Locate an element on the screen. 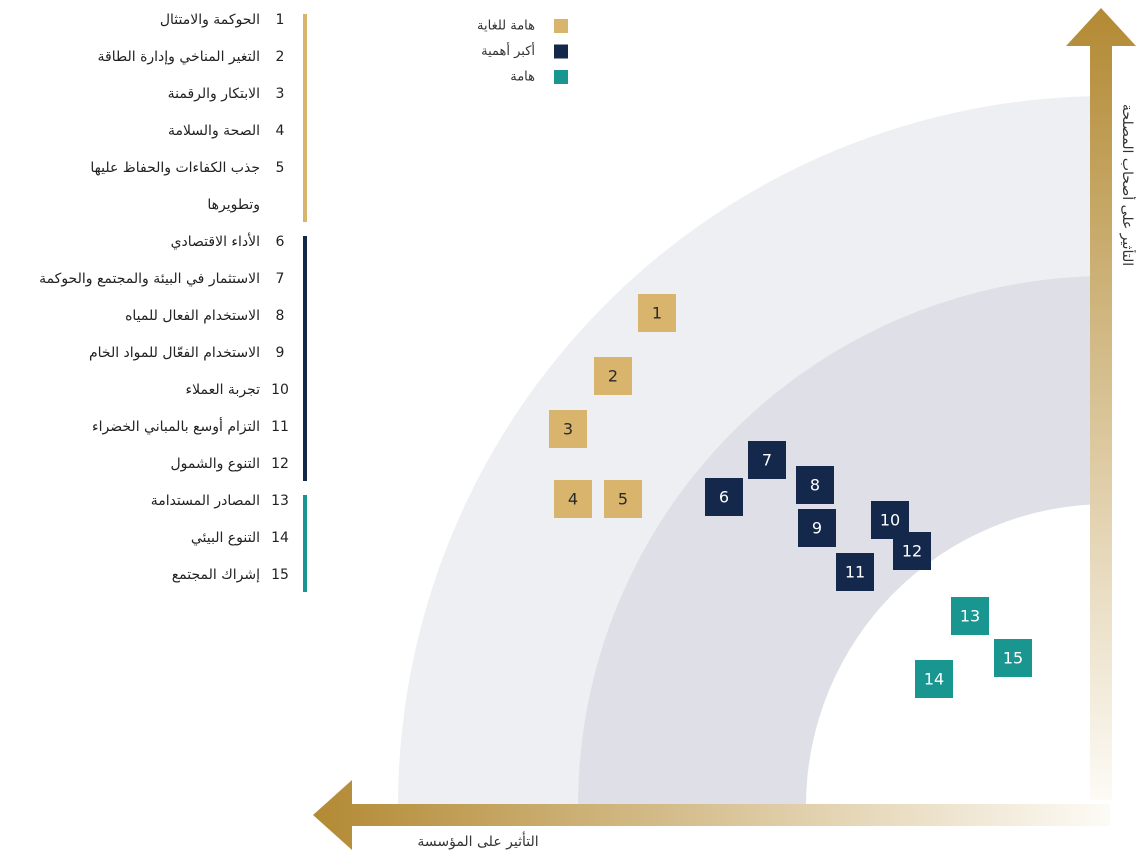 The width and height of the screenshot is (1136, 854). topic-marker-number: 10 is located at coordinates (890, 520).